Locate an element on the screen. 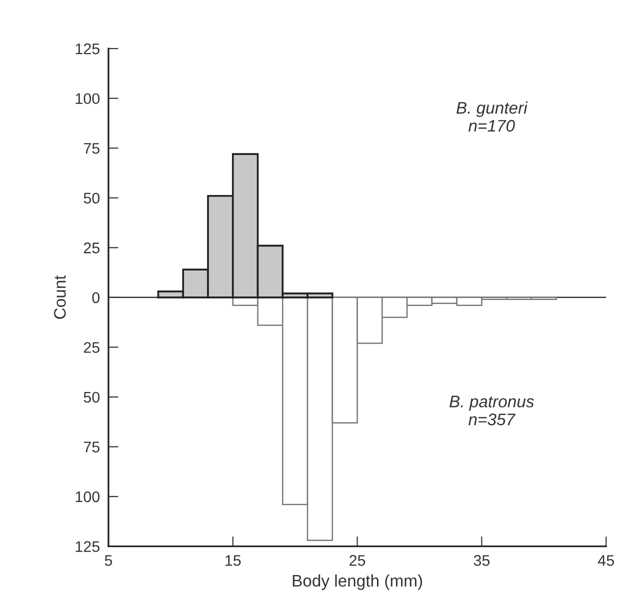 The width and height of the screenshot is (638, 607). annotation: B. gunteri n=170 is located at coordinates (492, 117).